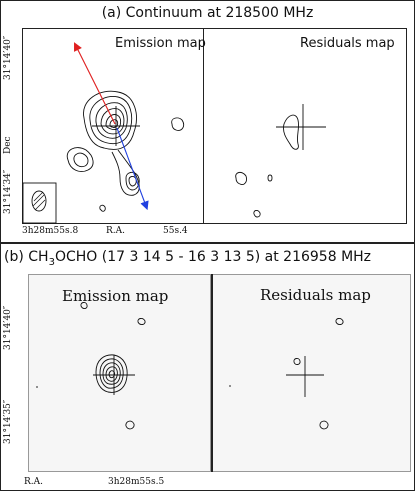 This screenshot has height=491, width=415. What do you see at coordinates (175, 231) in the screenshot?
I see `panel-a-ra-tick-right: 55s.4` at bounding box center [175, 231].